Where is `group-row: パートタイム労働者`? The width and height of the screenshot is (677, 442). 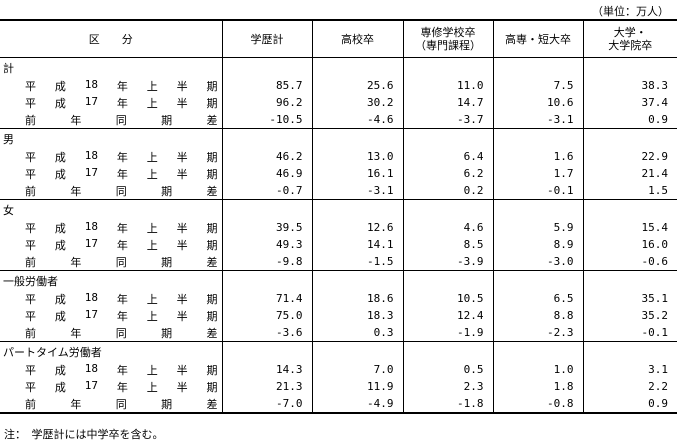 group-row: パートタイム労働者 is located at coordinates (338, 351).